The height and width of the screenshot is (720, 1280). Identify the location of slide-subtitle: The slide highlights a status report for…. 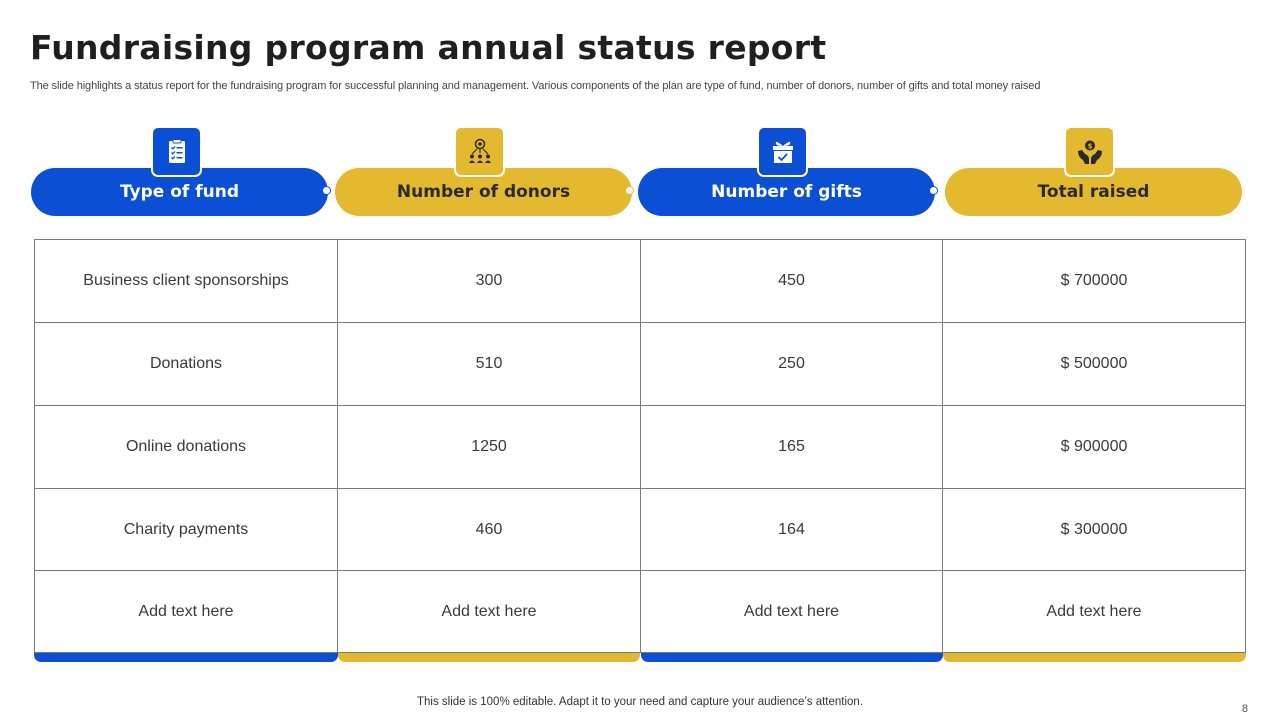
(535, 86).